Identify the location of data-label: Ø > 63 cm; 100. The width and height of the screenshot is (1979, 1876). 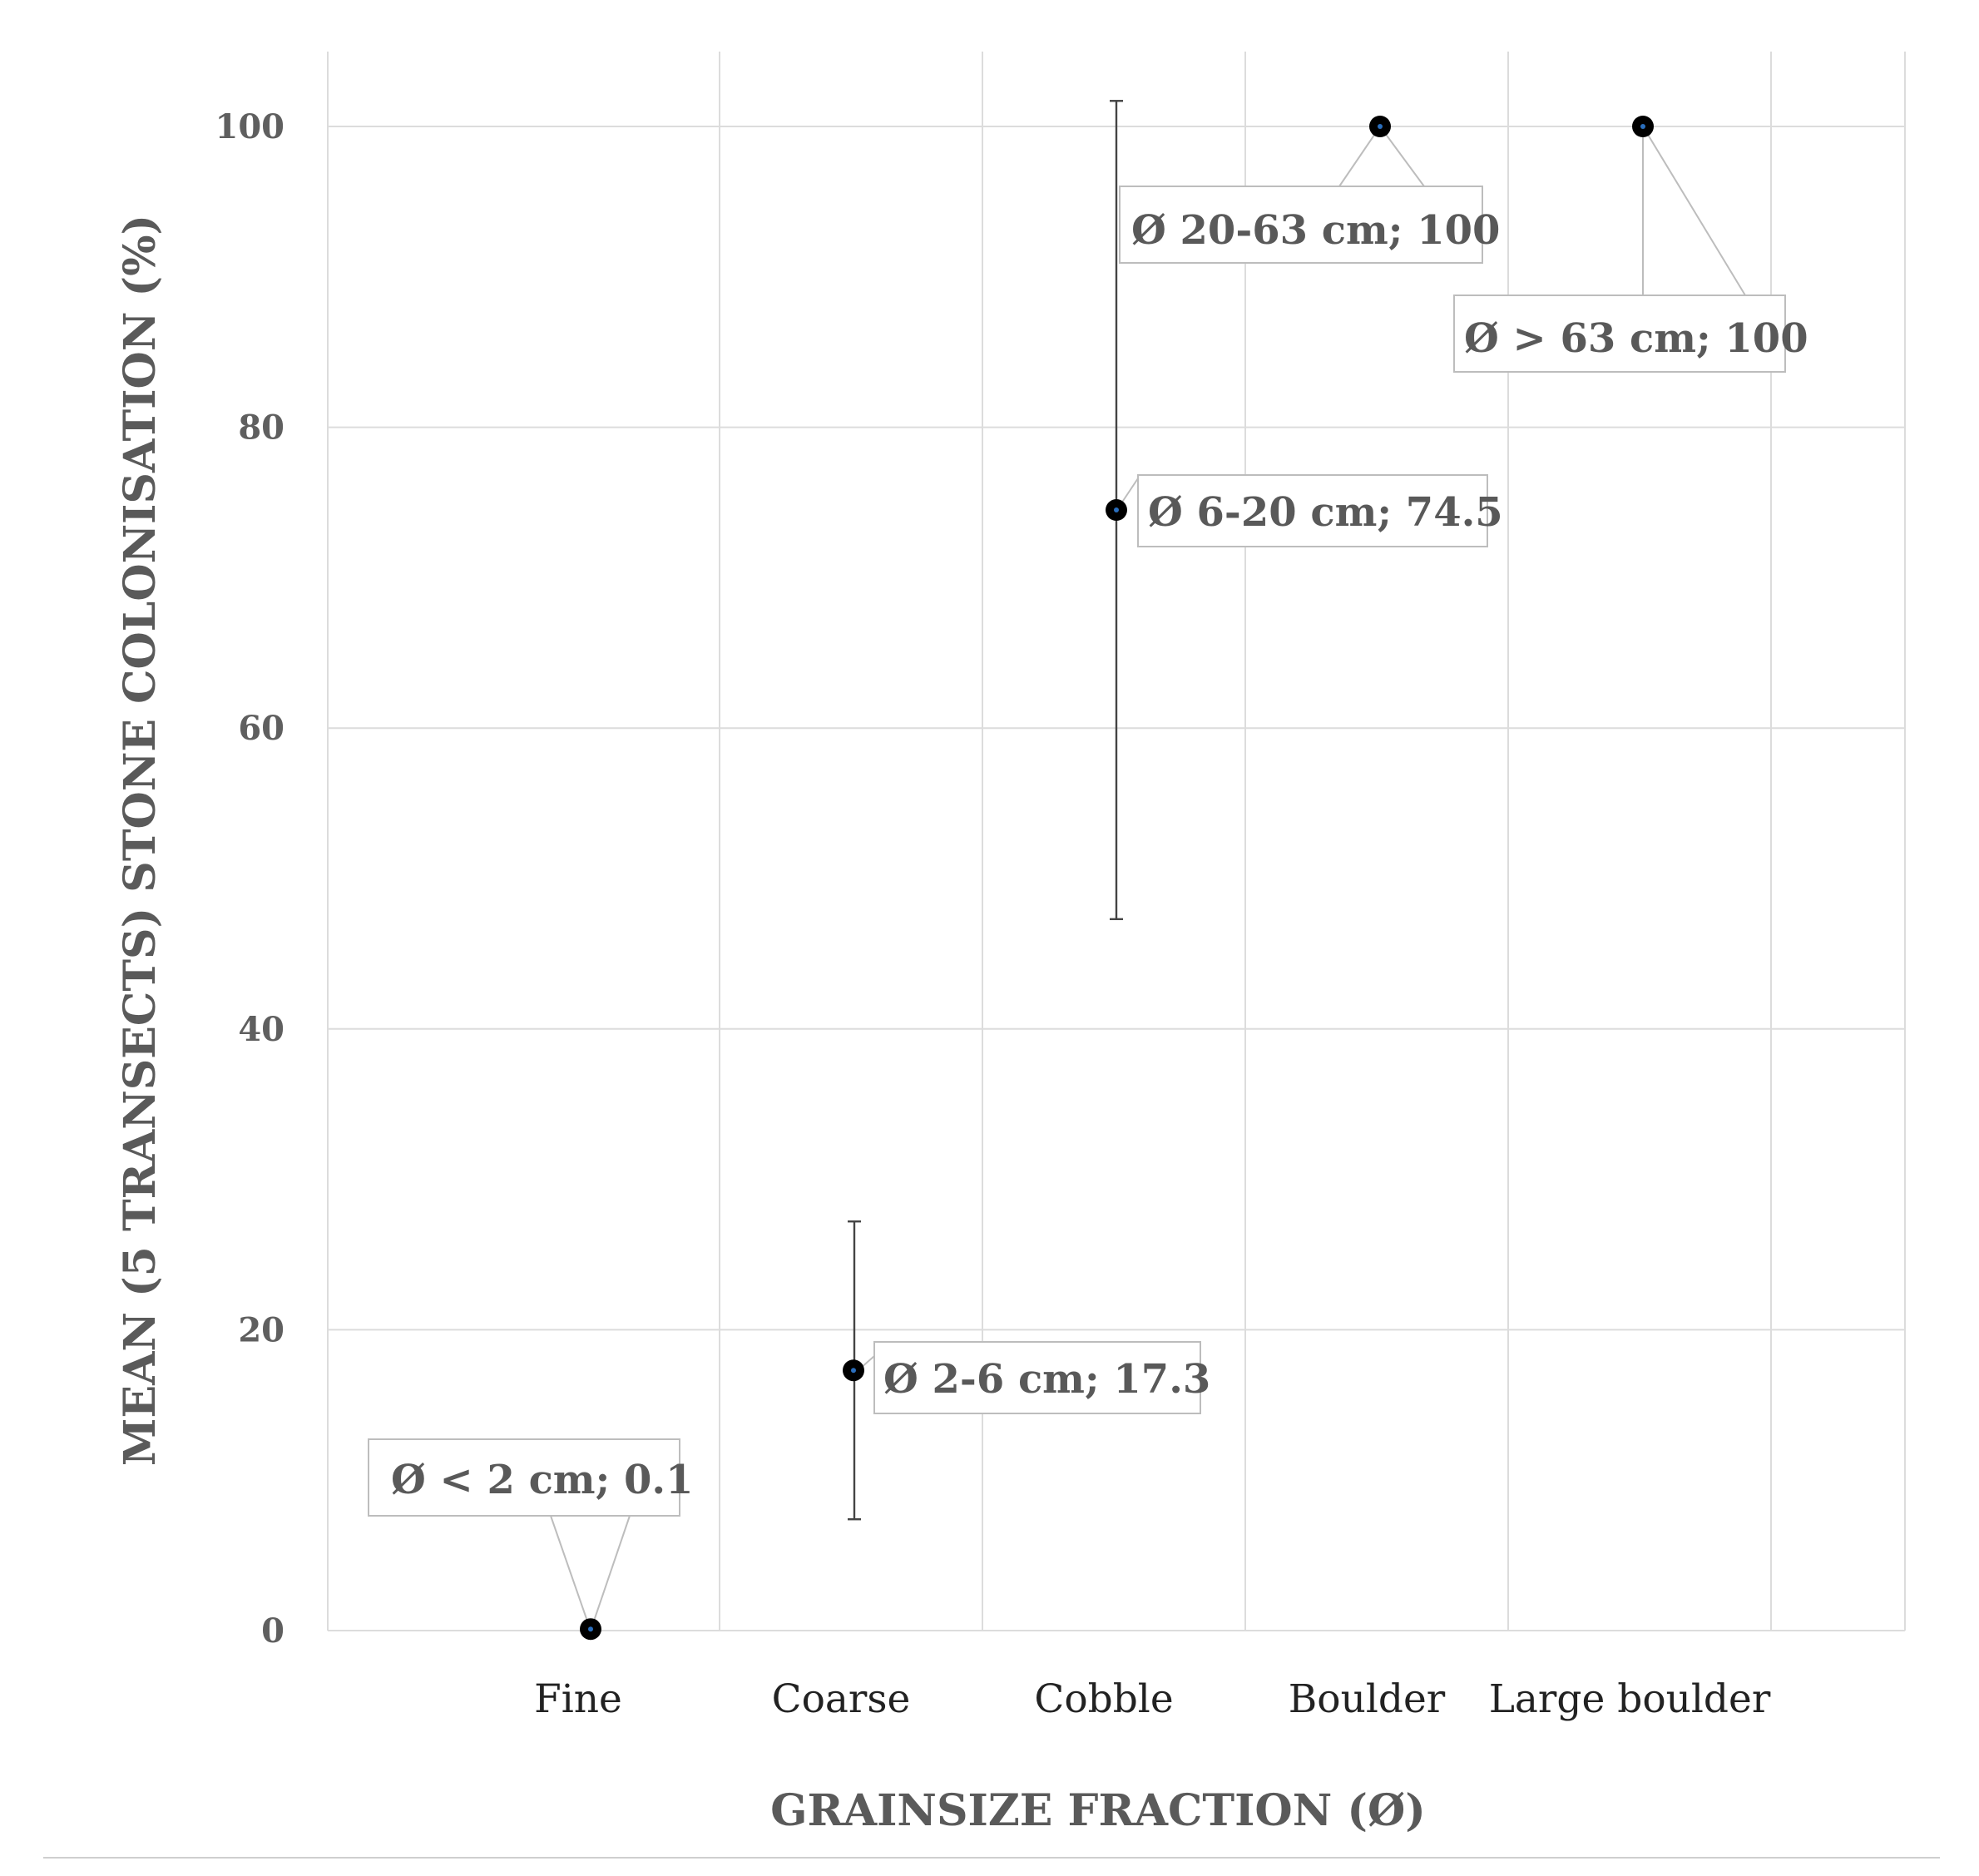
(1636, 338).